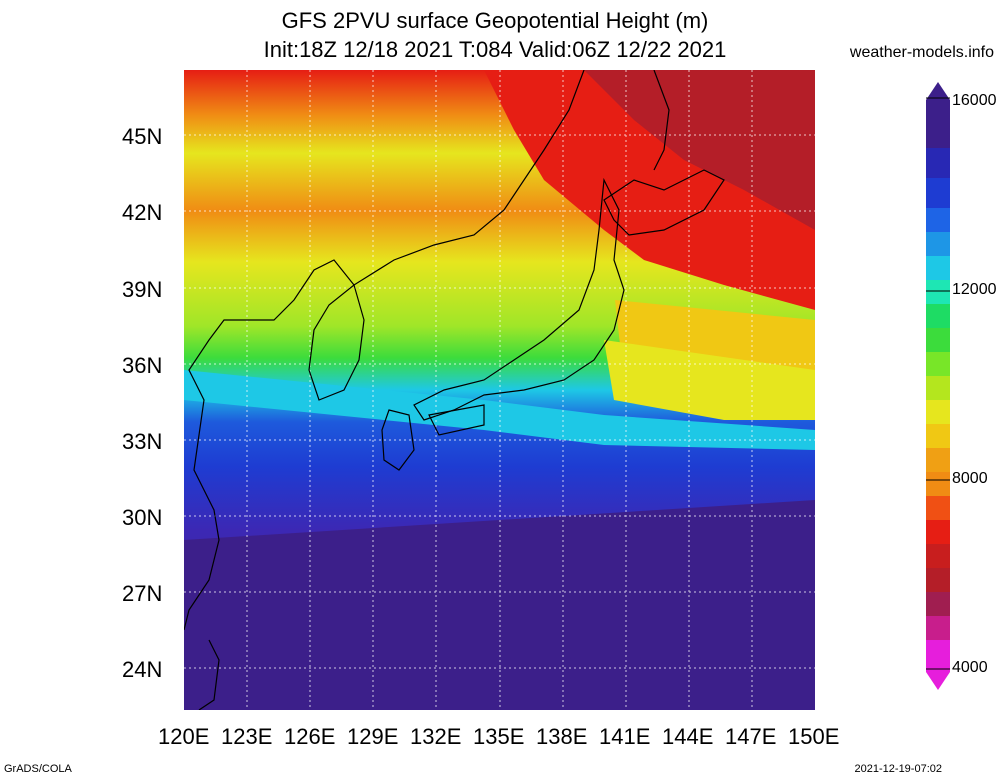 Image resolution: width=1000 pixels, height=779 pixels. Describe the element at coordinates (938, 91) in the screenshot. I see `colorbar-top-arrow` at that location.